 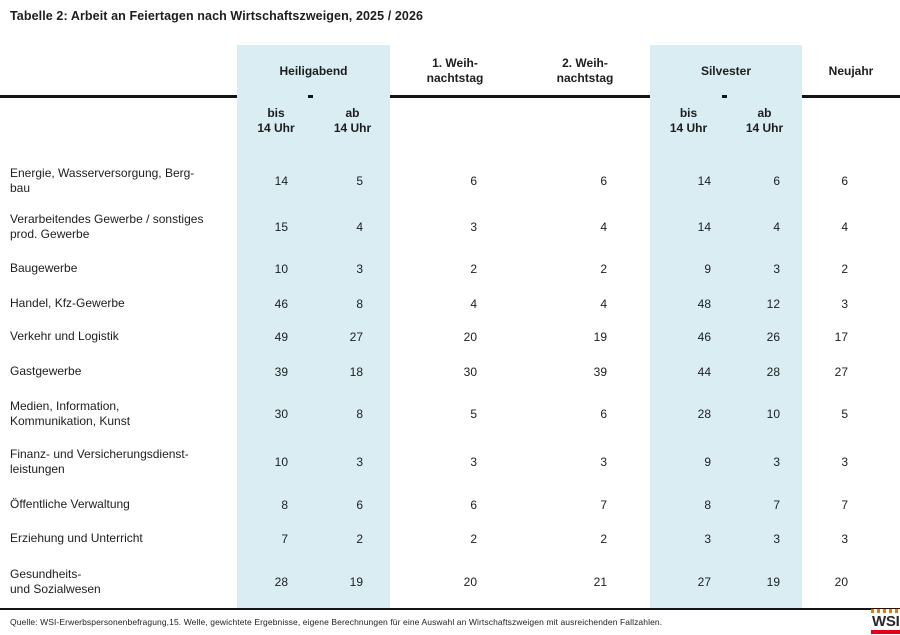 I want to click on wsi-logo-red-line, so click(x=885, y=632).